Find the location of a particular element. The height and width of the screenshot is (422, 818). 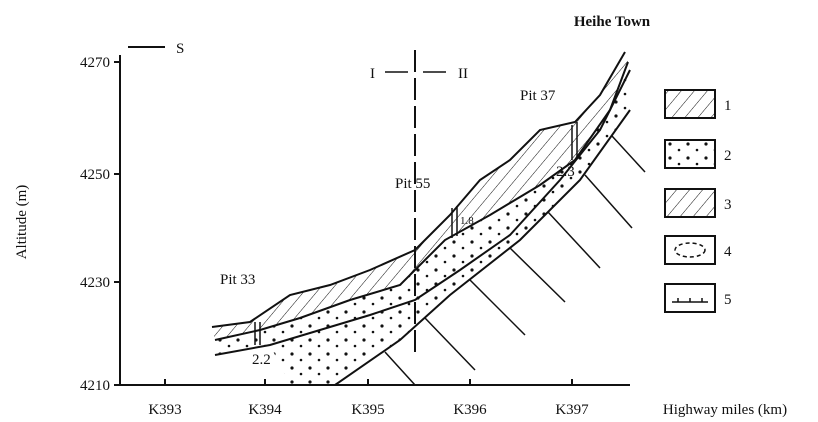

x-ticks is located at coordinates (368, 382).